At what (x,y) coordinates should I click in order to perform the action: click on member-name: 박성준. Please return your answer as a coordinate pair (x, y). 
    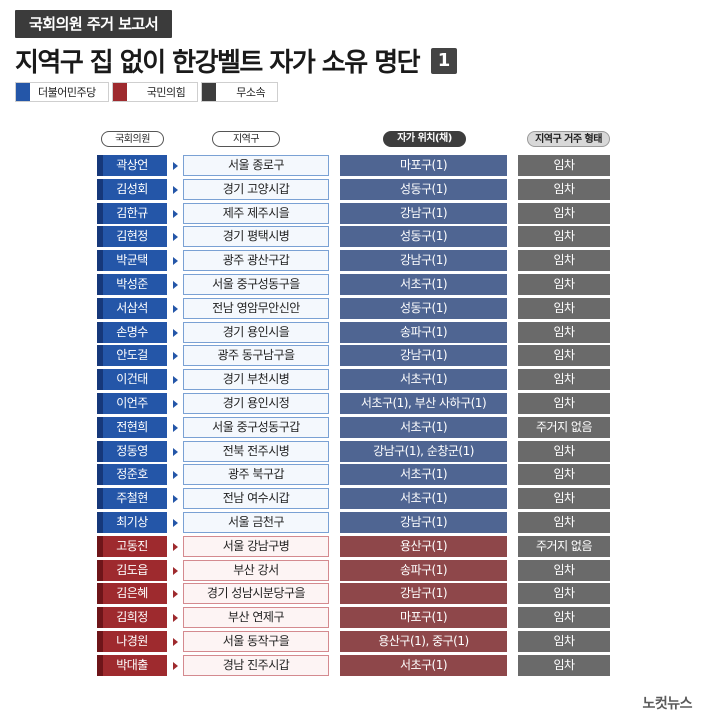
    Looking at the image, I should click on (132, 284).